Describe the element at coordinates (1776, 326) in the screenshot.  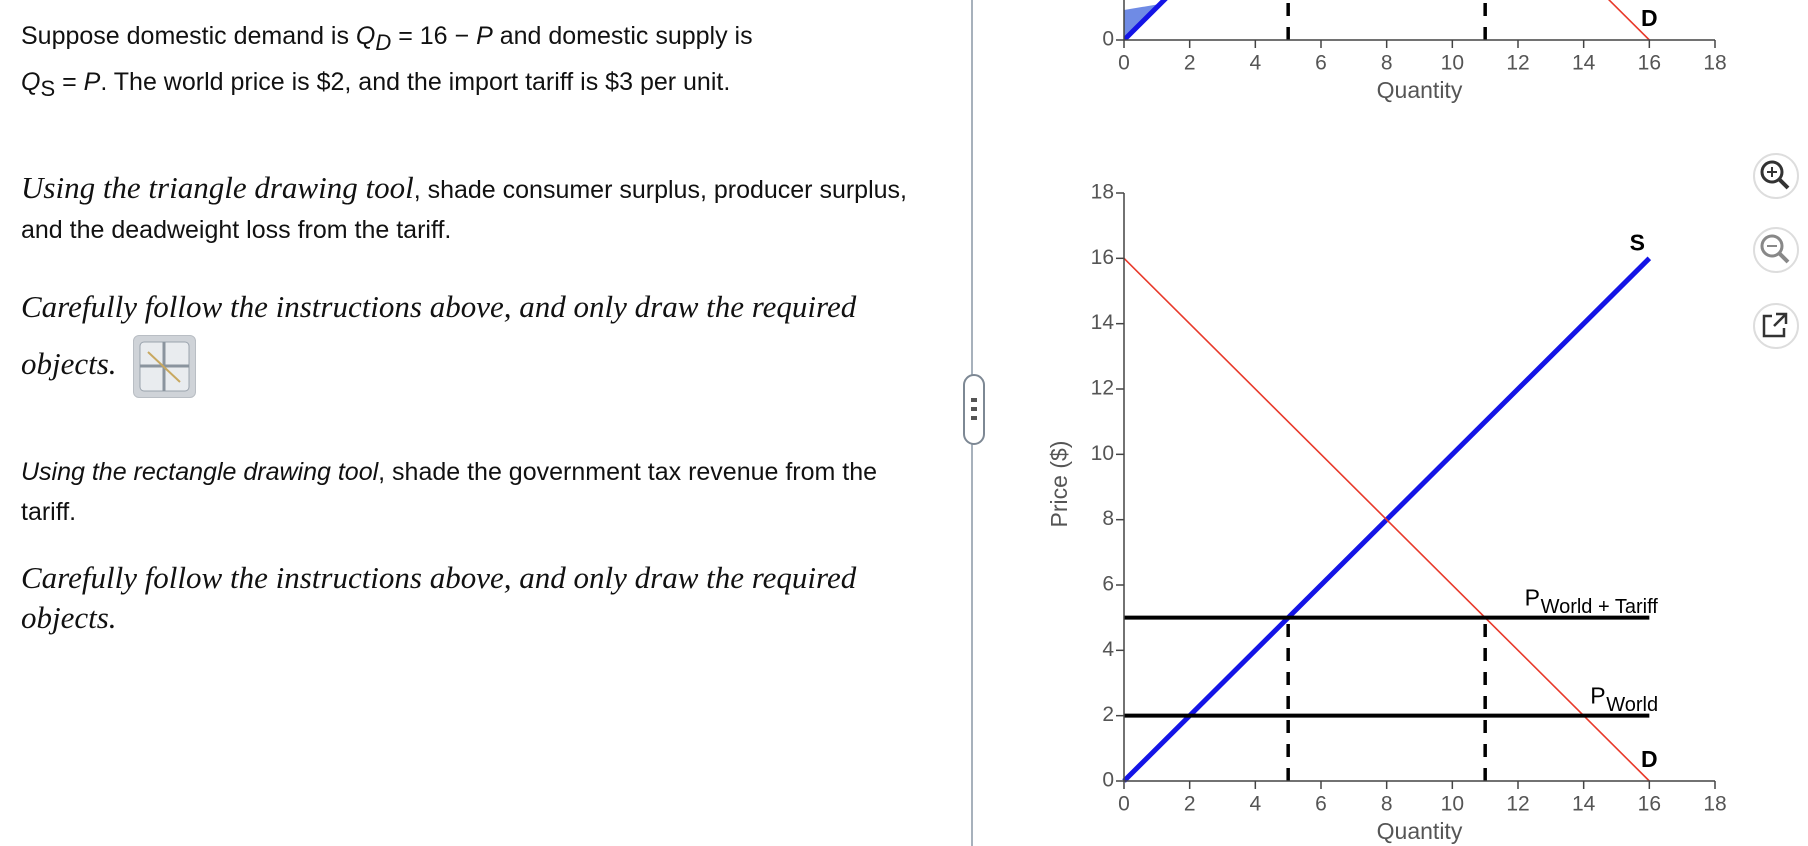
I see `open-external` at that location.